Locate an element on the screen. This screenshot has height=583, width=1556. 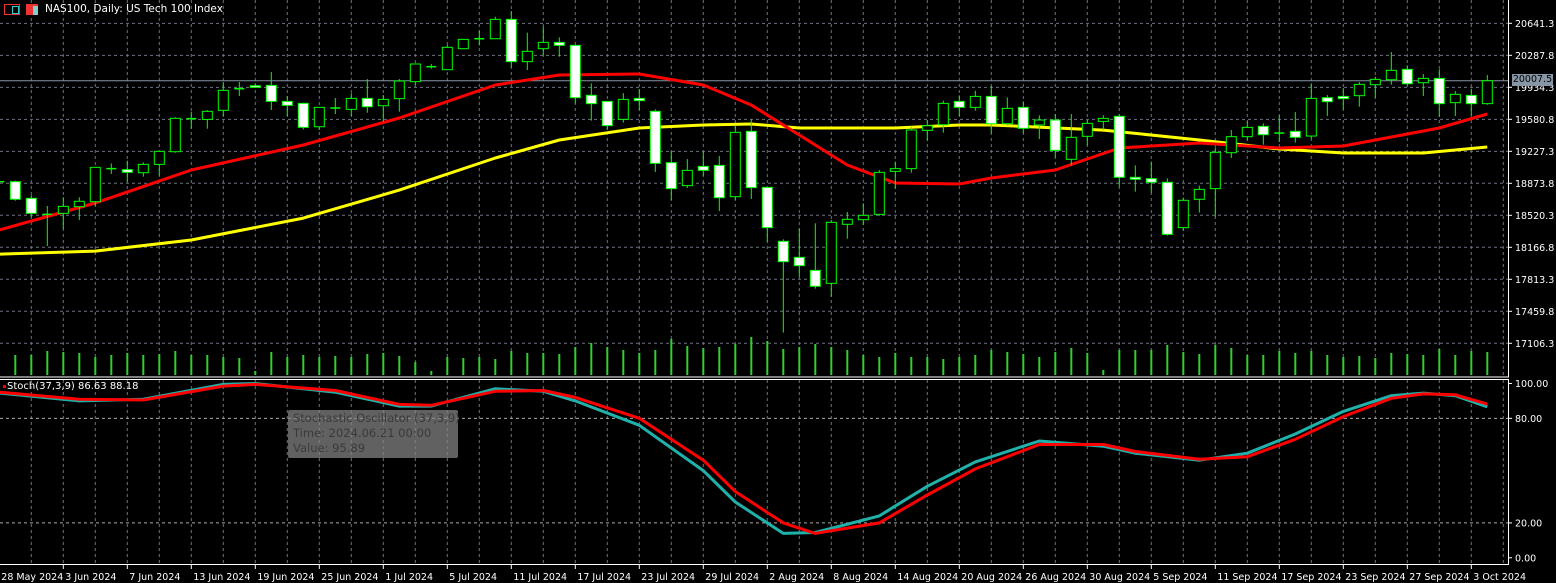
time-axis-label: 30 Aug 2024 is located at coordinates (1119, 577).